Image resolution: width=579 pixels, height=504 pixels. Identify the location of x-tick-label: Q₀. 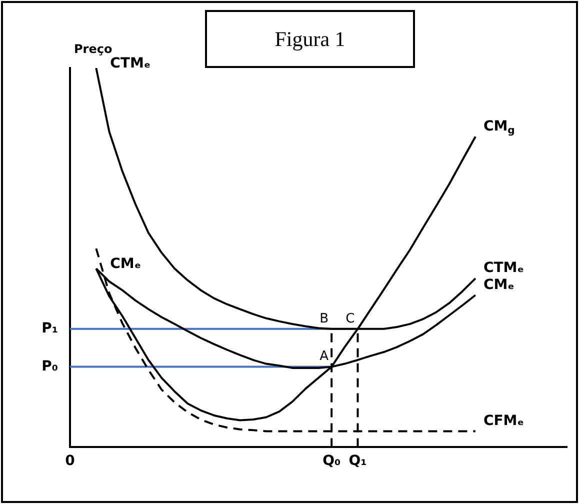
(331, 461).